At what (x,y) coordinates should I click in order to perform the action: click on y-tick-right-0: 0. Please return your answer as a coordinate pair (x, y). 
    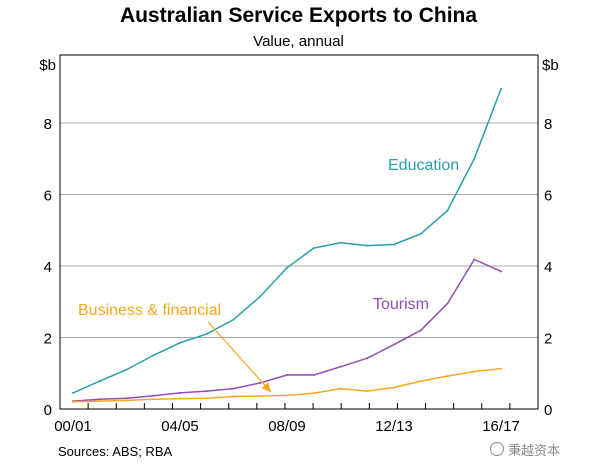
    Looking at the image, I should click on (548, 410).